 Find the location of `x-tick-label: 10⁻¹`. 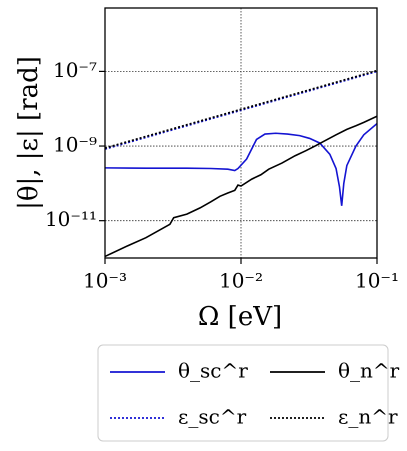

x-tick-label: 10⁻¹ is located at coordinates (377, 281).